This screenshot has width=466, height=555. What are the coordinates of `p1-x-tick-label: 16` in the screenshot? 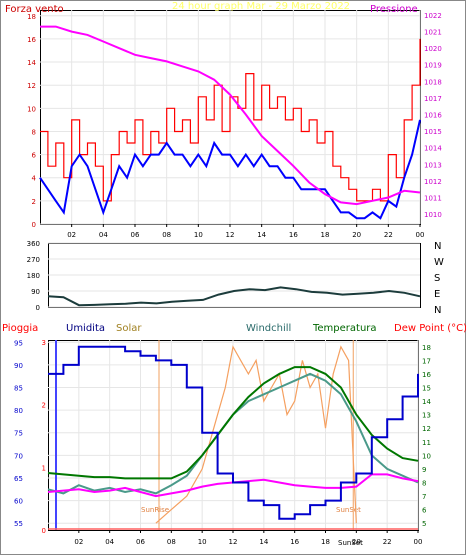 It's located at (293, 235).